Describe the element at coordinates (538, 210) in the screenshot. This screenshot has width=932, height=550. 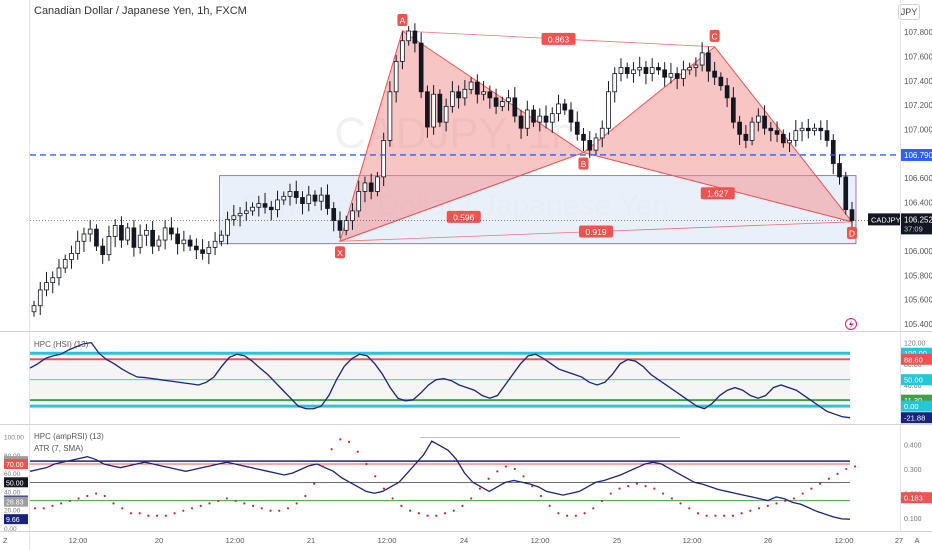
I see `range-box` at that location.